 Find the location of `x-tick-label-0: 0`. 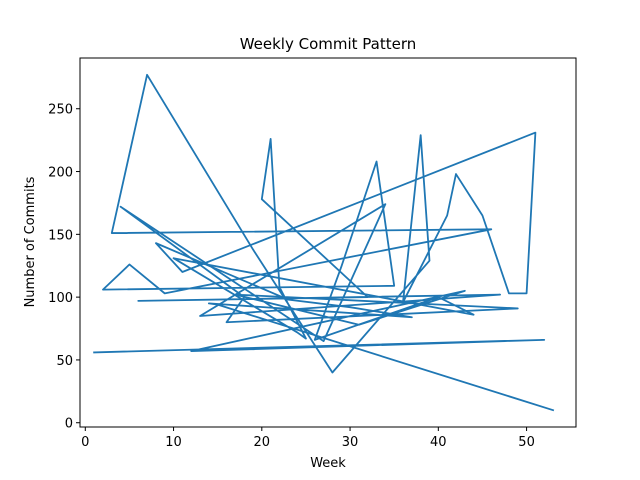

x-tick-label-0: 0 is located at coordinates (85, 442).